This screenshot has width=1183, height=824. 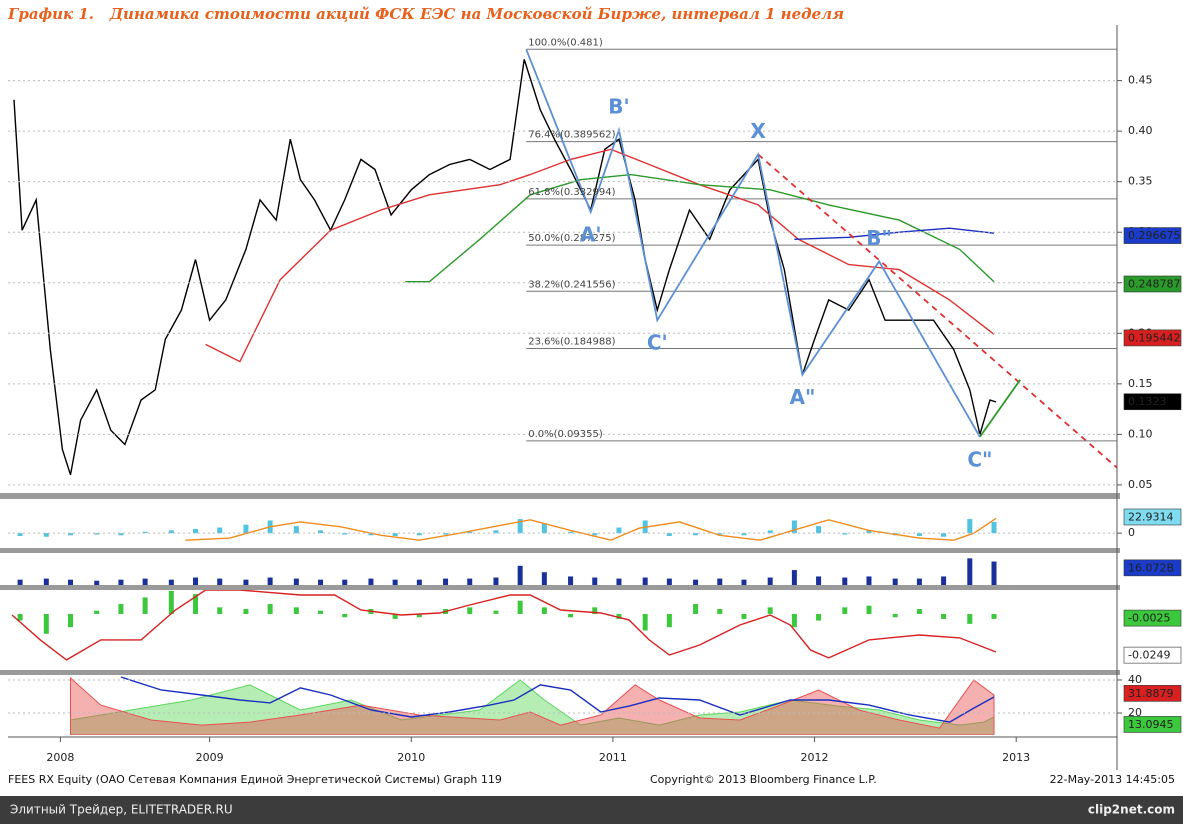 I want to click on value-tag-label: -0.0025, so click(x=1149, y=618).